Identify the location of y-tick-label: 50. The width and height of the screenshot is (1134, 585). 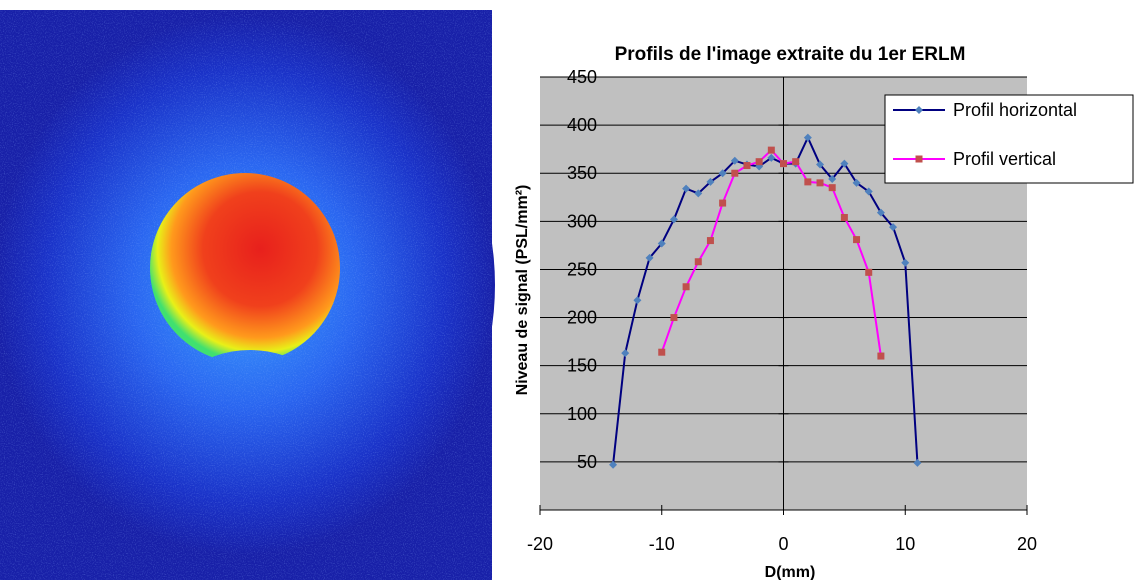
(587, 462).